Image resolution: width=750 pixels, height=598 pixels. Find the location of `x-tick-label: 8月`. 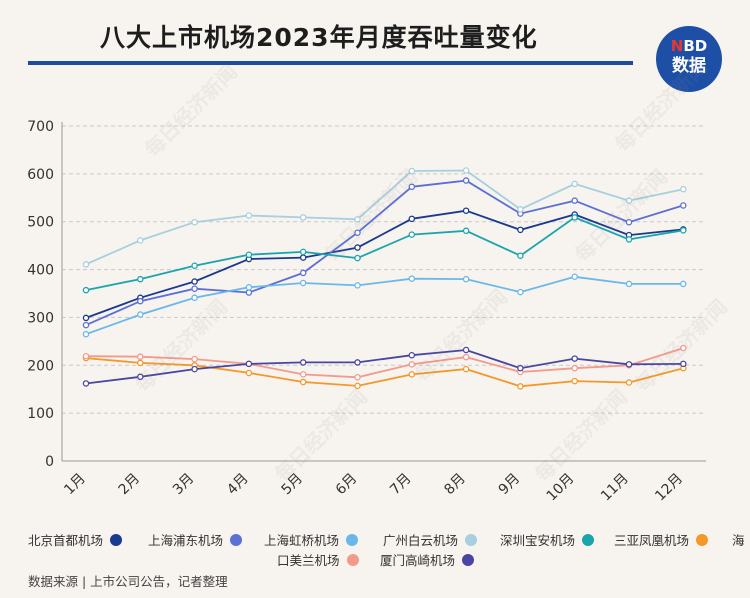

x-tick-label: 8月 is located at coordinates (455, 485).